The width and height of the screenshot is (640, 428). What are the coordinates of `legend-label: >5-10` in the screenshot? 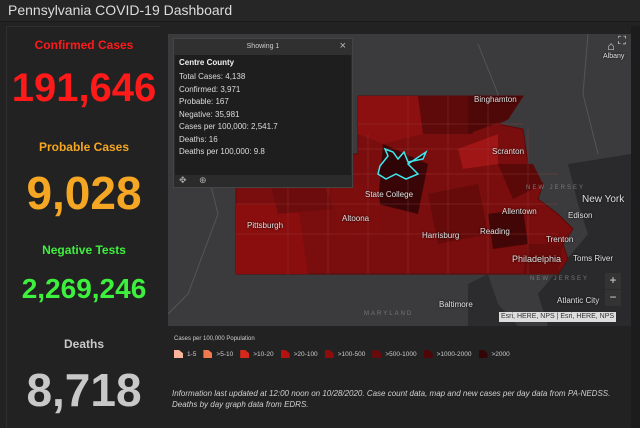 It's located at (225, 354).